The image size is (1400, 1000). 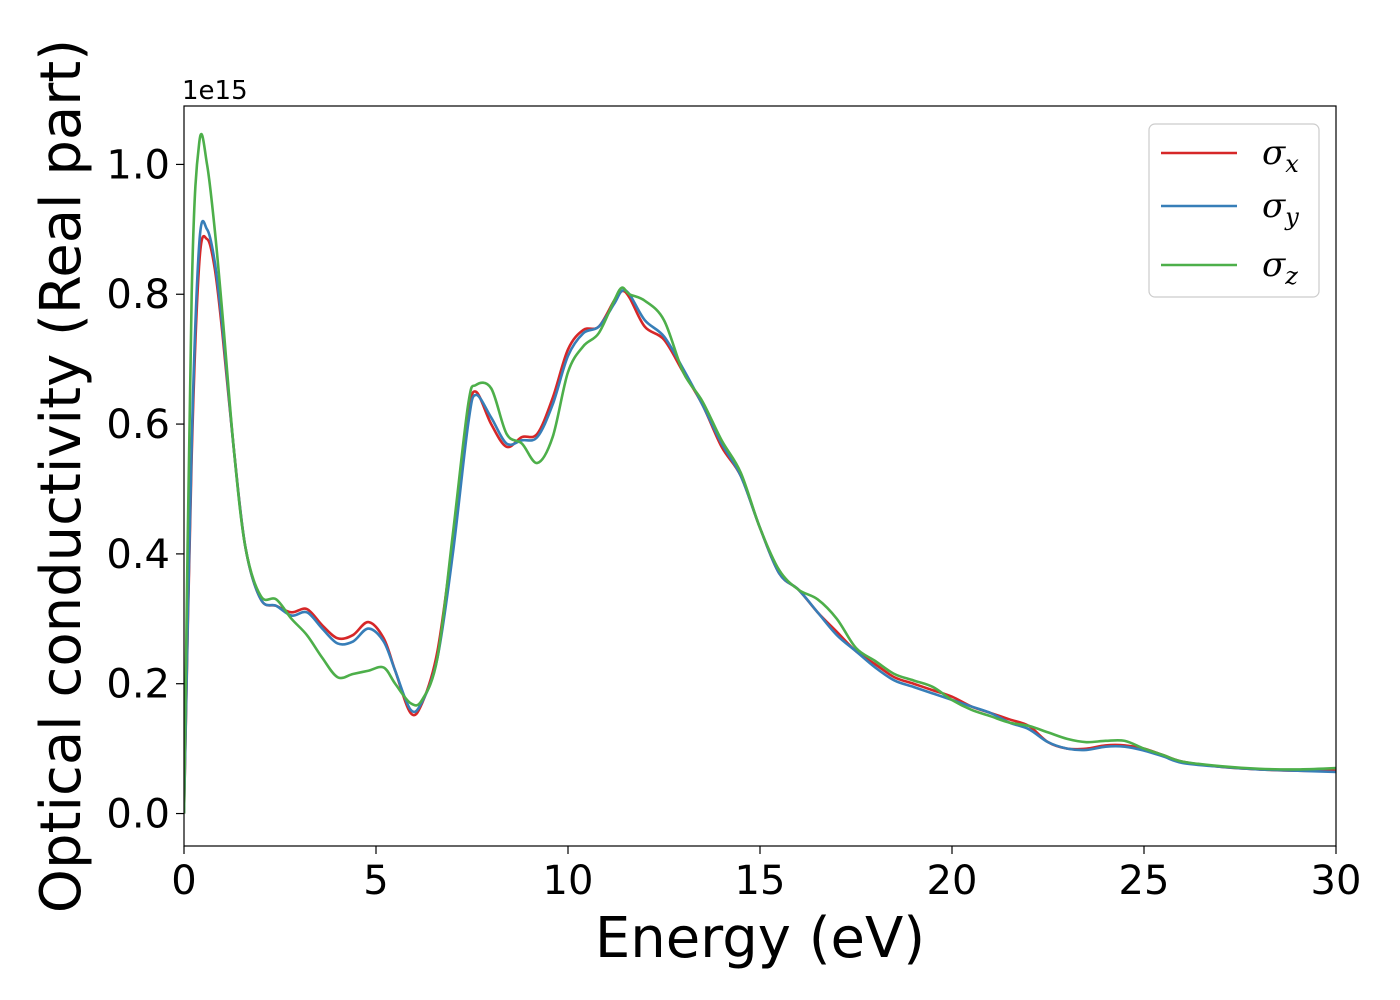 I want to click on legend-box, so click(x=1234, y=210).